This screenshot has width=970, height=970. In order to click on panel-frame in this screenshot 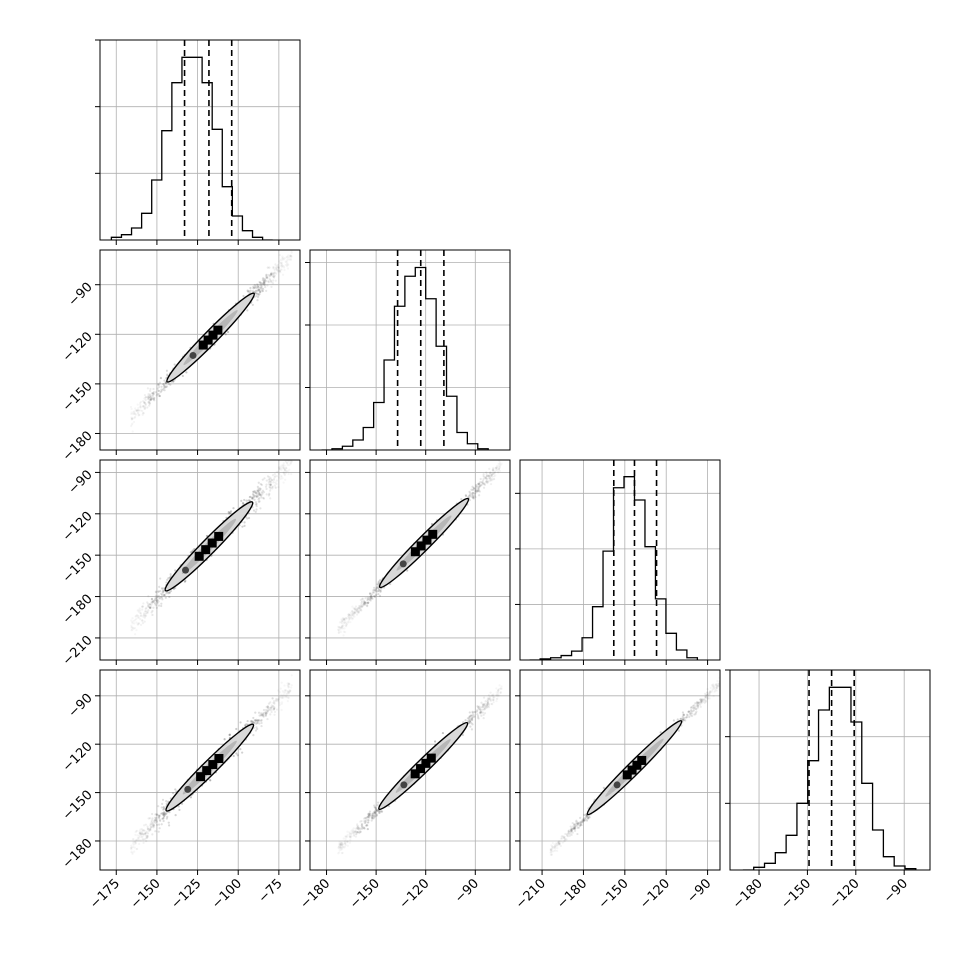, I will do `click(620, 770)`.